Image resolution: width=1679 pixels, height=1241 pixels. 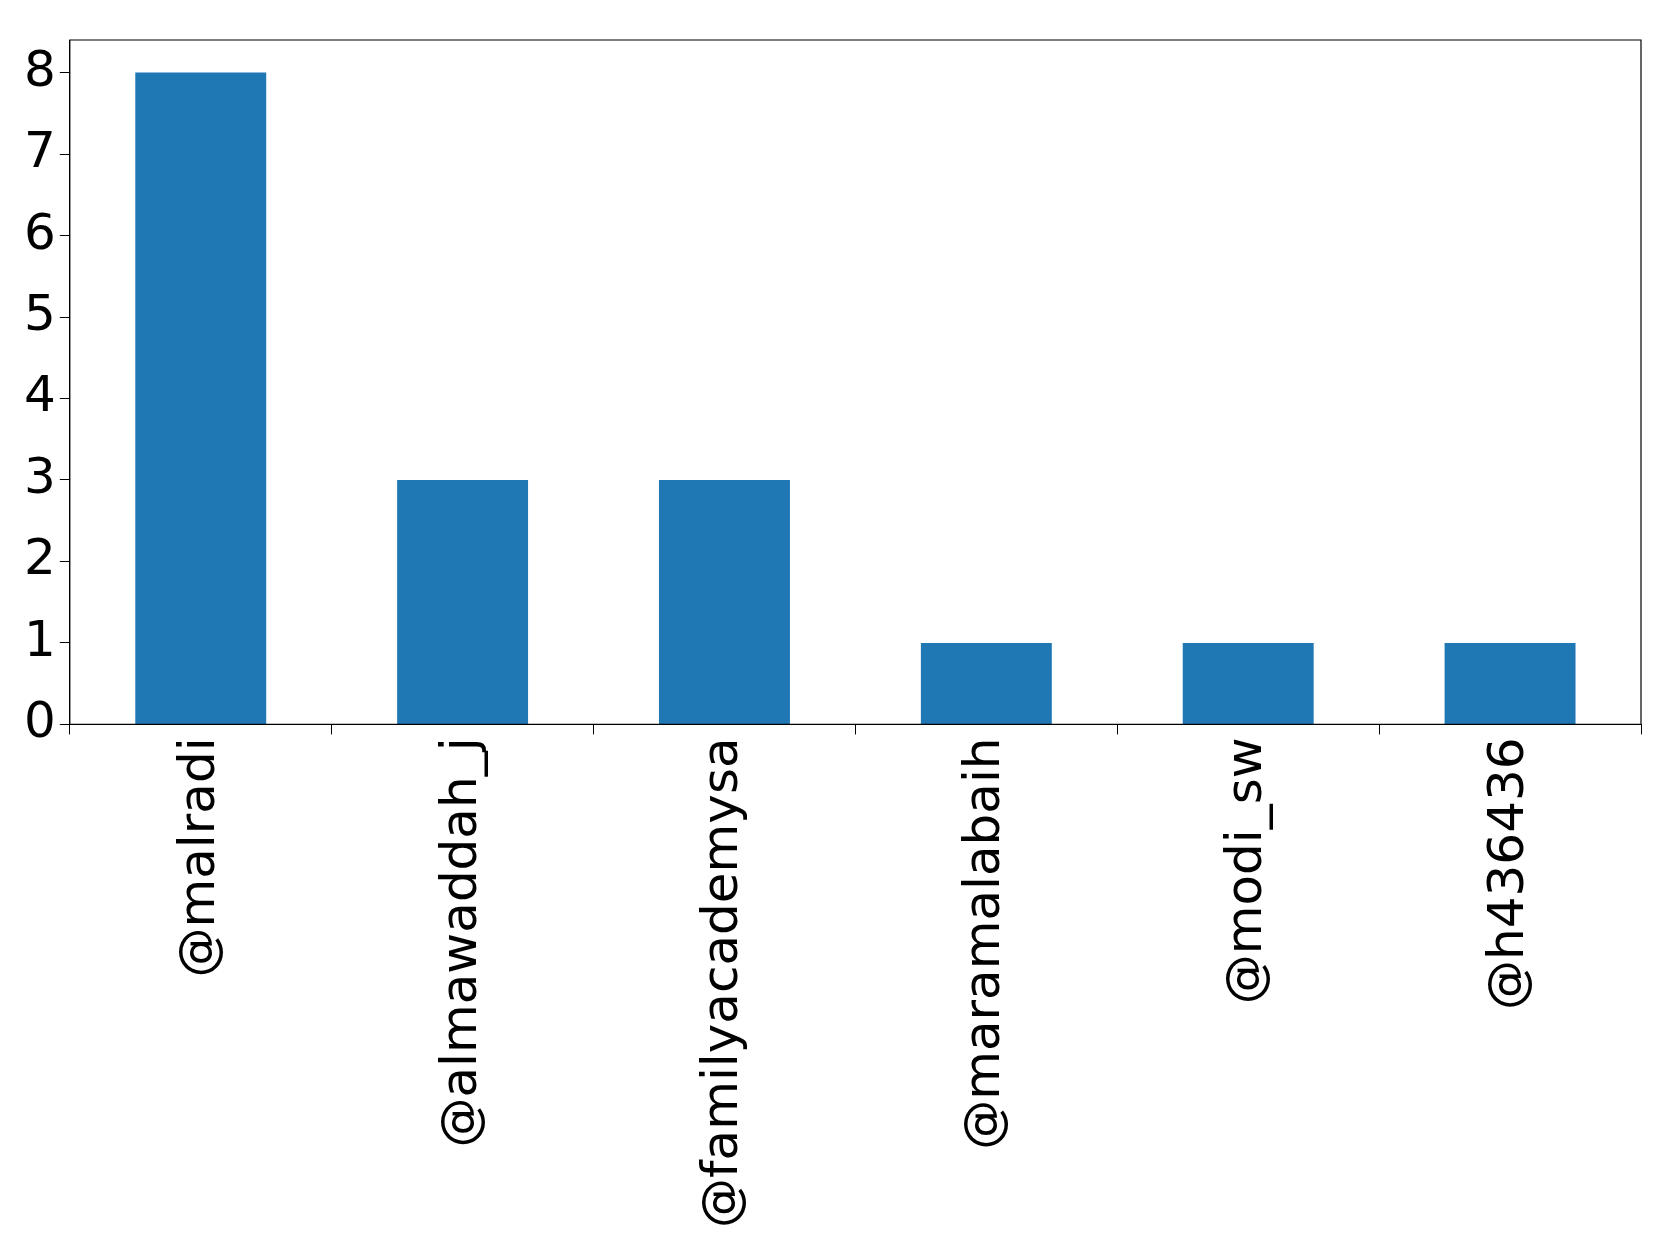 I want to click on y-tick-label: 8, so click(x=40, y=68).